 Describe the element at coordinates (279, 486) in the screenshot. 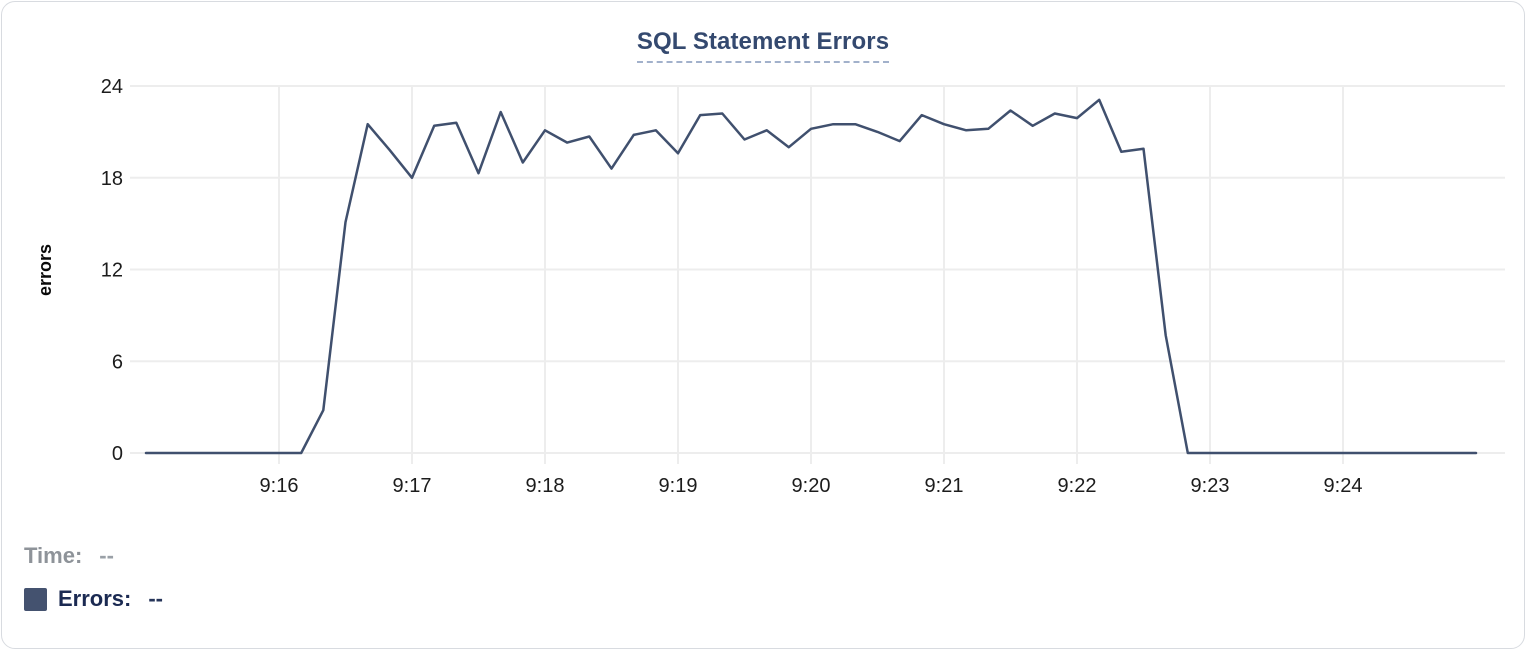

I see `x-tick-label: 9:16` at that location.